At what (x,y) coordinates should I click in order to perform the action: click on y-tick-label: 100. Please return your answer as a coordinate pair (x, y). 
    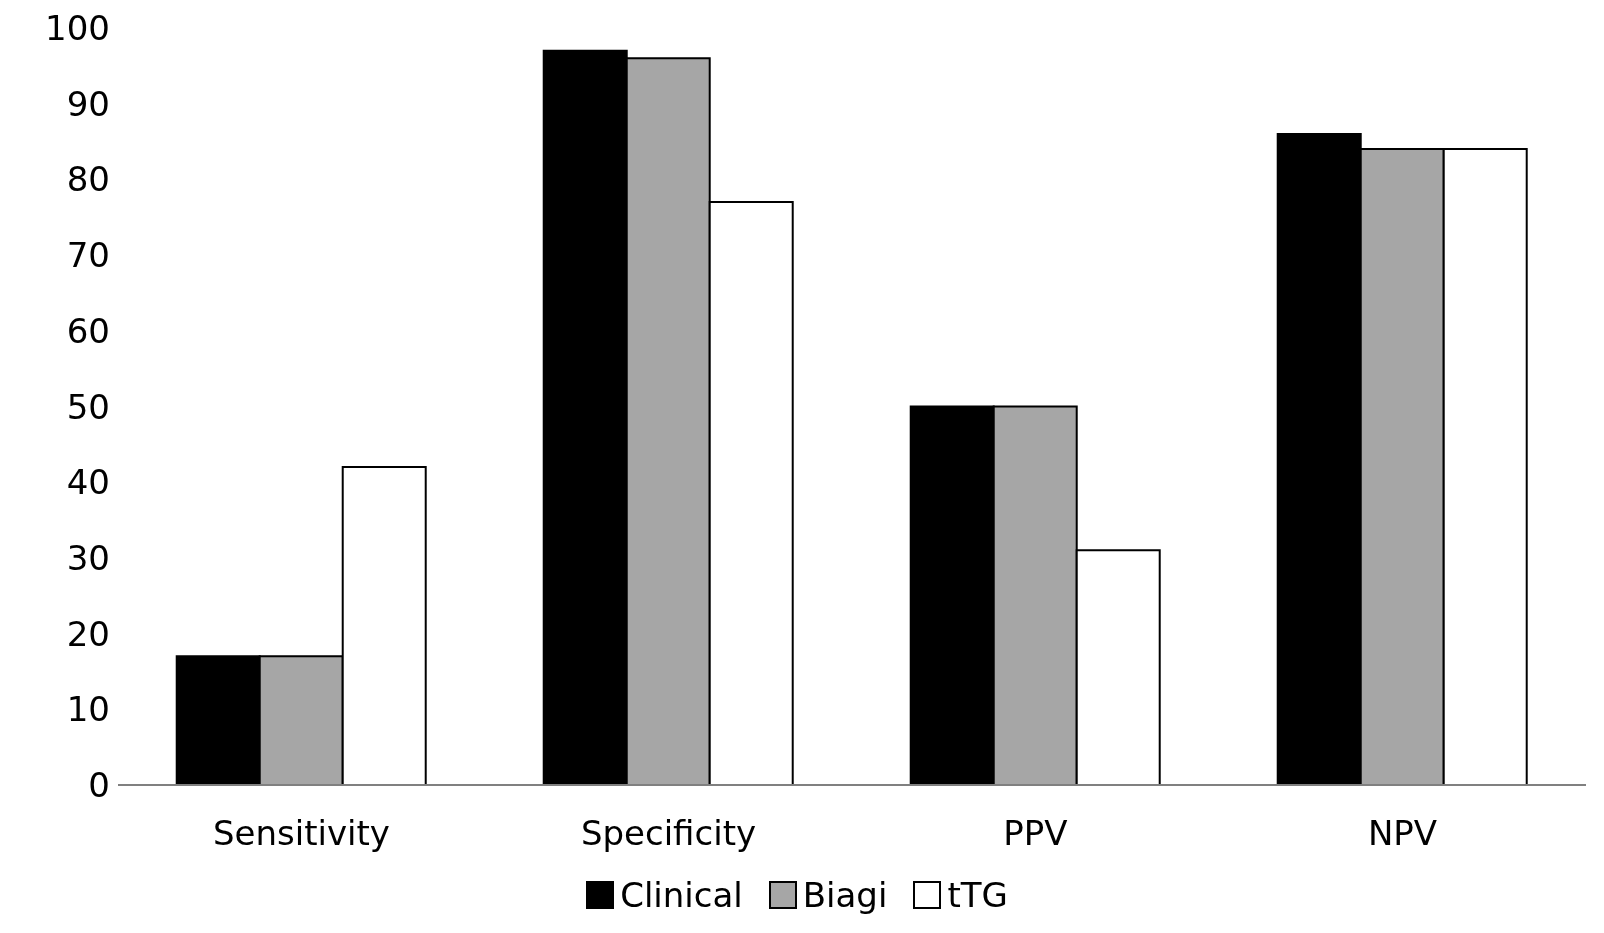
    Looking at the image, I should click on (77, 28).